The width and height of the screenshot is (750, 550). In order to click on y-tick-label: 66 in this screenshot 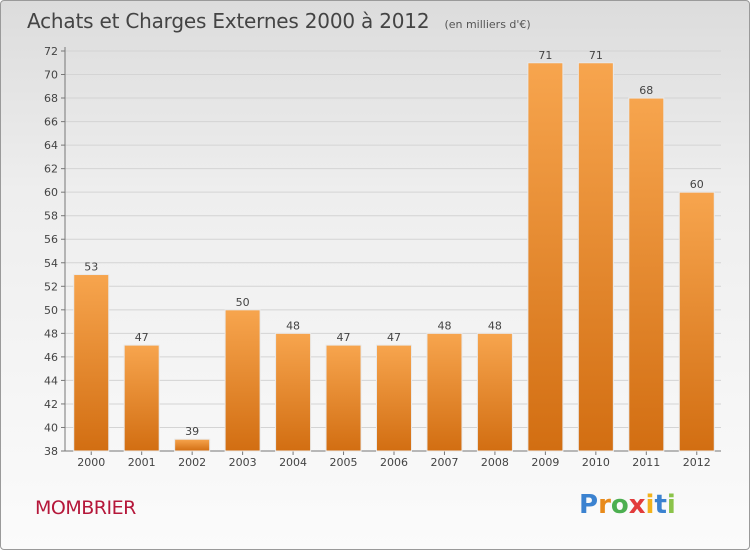, I will do `click(51, 122)`.